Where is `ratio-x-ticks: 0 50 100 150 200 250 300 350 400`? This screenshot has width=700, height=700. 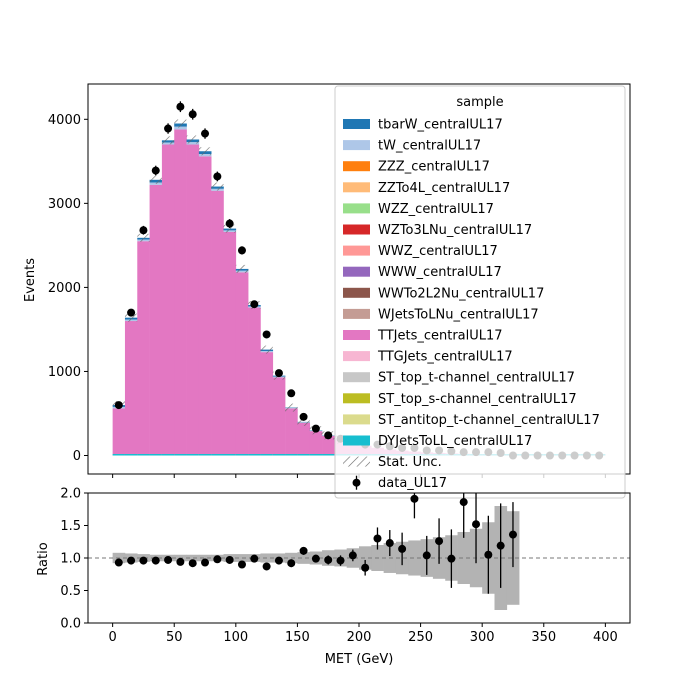 ratio-x-ticks: 0 50 100 150 200 250 300 350 400 is located at coordinates (363, 634).